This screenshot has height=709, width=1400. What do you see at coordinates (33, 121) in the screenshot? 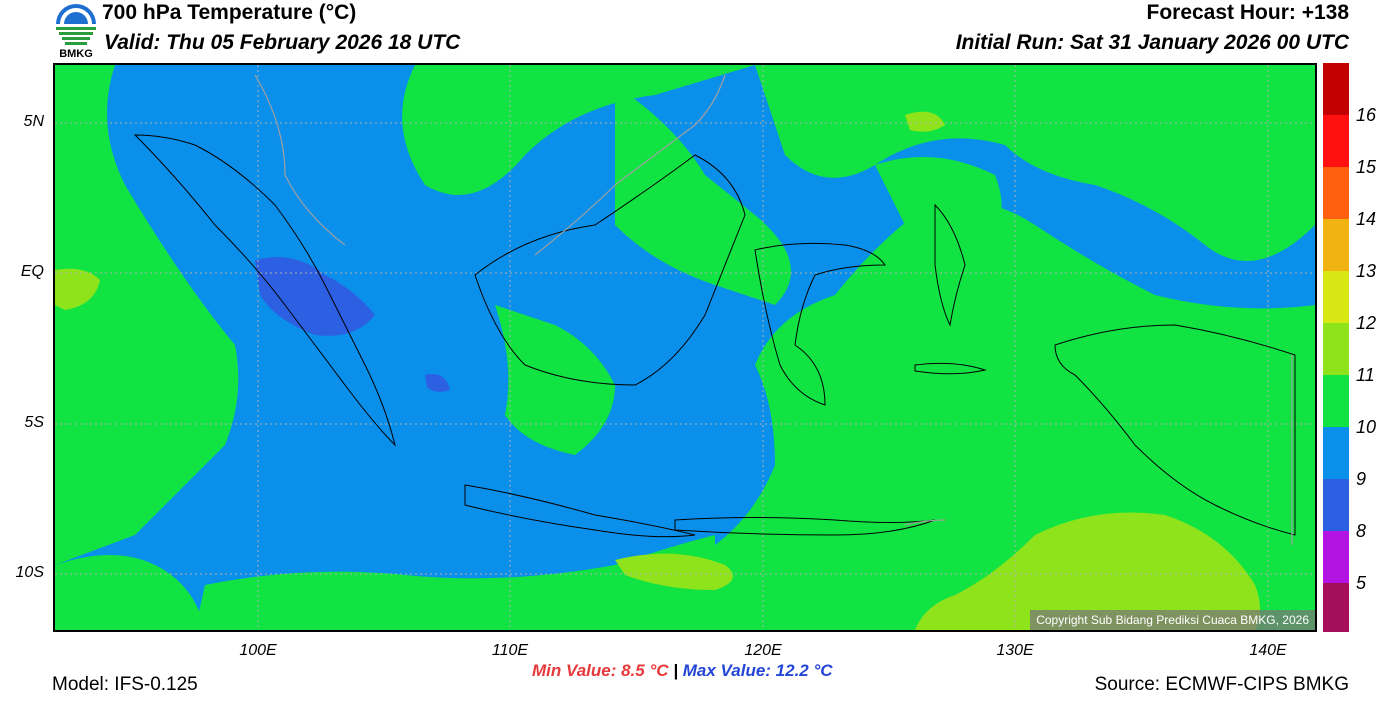
I see `lat-label-5n: 5N` at bounding box center [33, 121].